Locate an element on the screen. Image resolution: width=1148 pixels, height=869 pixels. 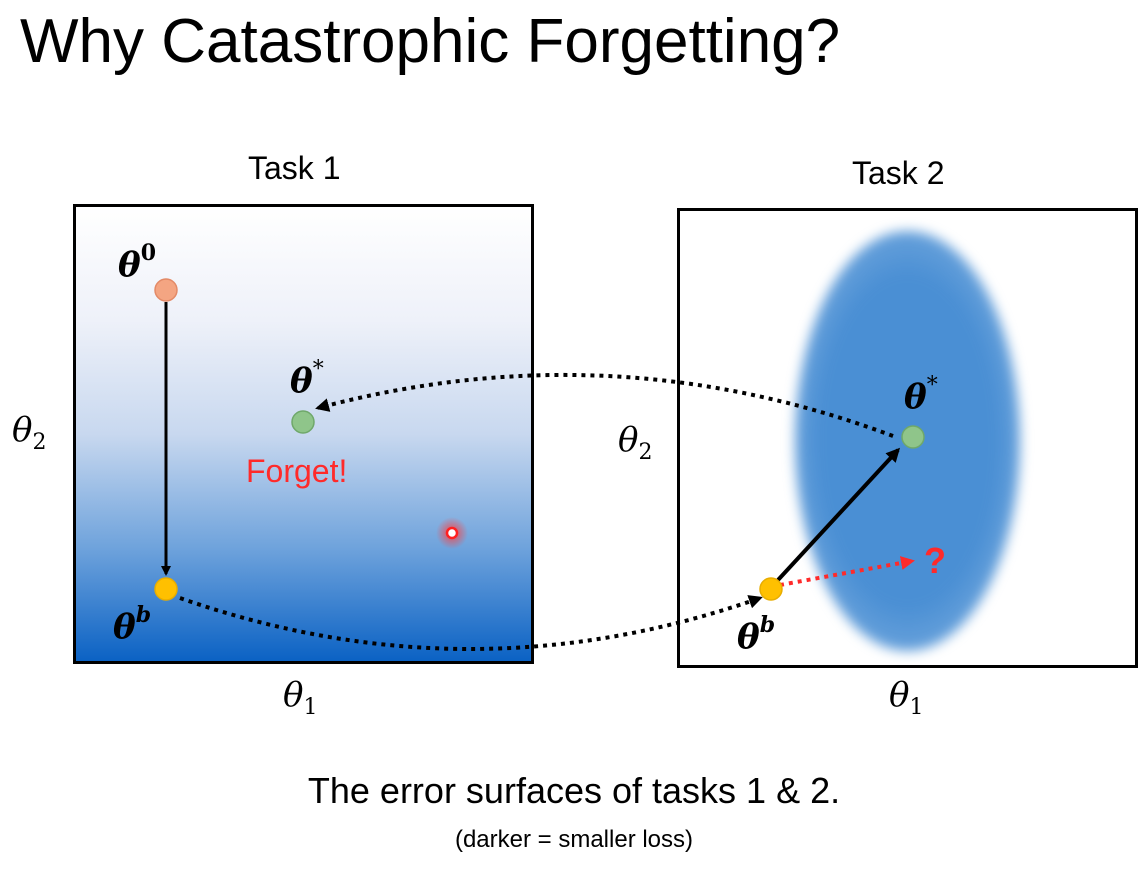
slide-title: Why Catastrophic Forgetting? is located at coordinates (430, 41).